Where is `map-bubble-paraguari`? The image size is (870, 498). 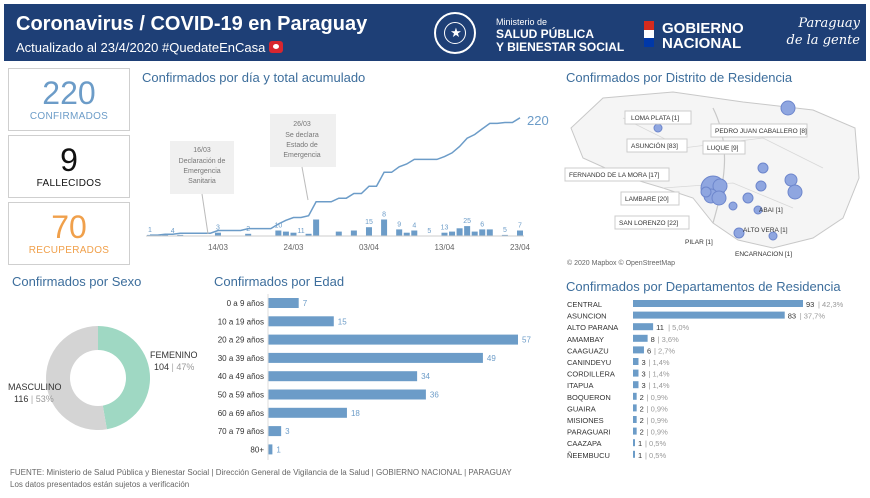 map-bubble-paraguari is located at coordinates (733, 206).